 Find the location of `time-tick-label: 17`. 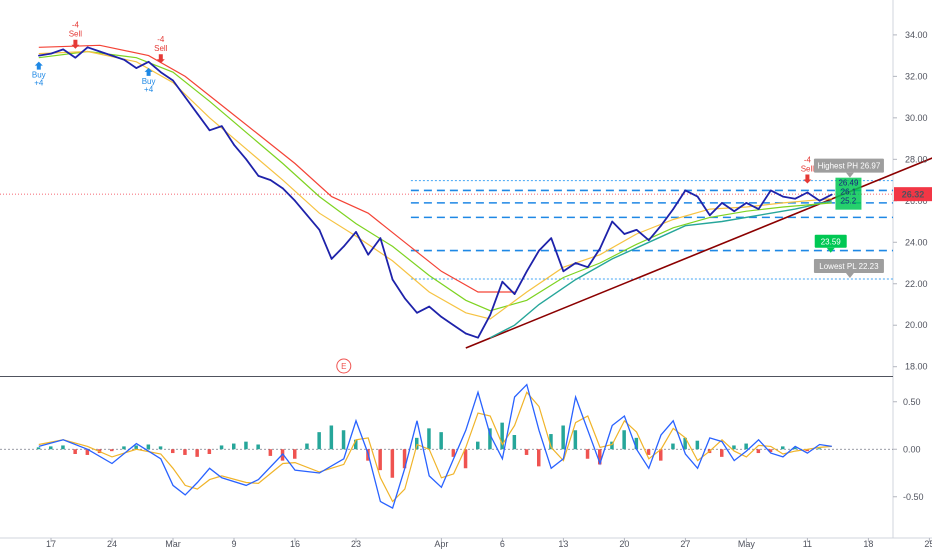

time-tick-label: 17 is located at coordinates (51, 544).